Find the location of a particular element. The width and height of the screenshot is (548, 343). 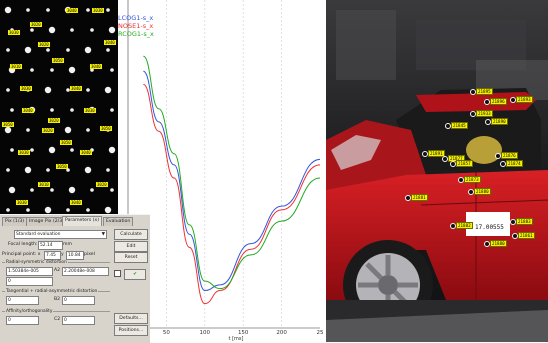

checkbox is located at coordinates (117, 273).